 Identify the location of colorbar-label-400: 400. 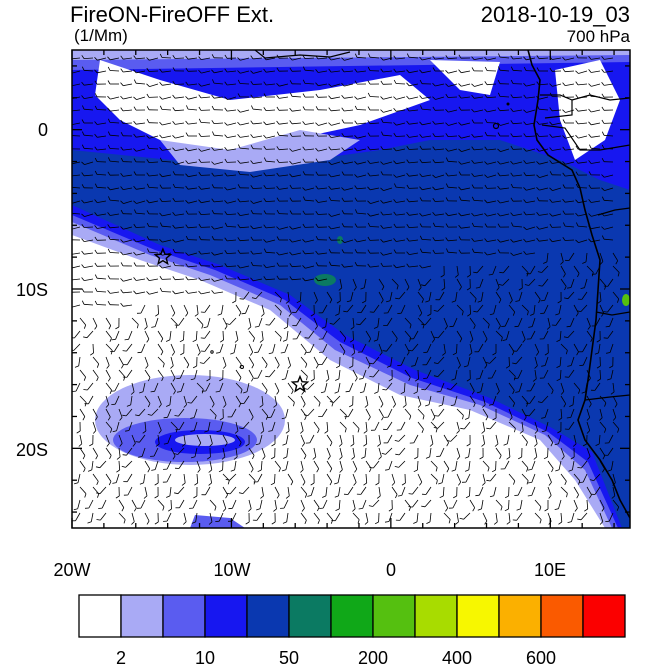
(457, 658).